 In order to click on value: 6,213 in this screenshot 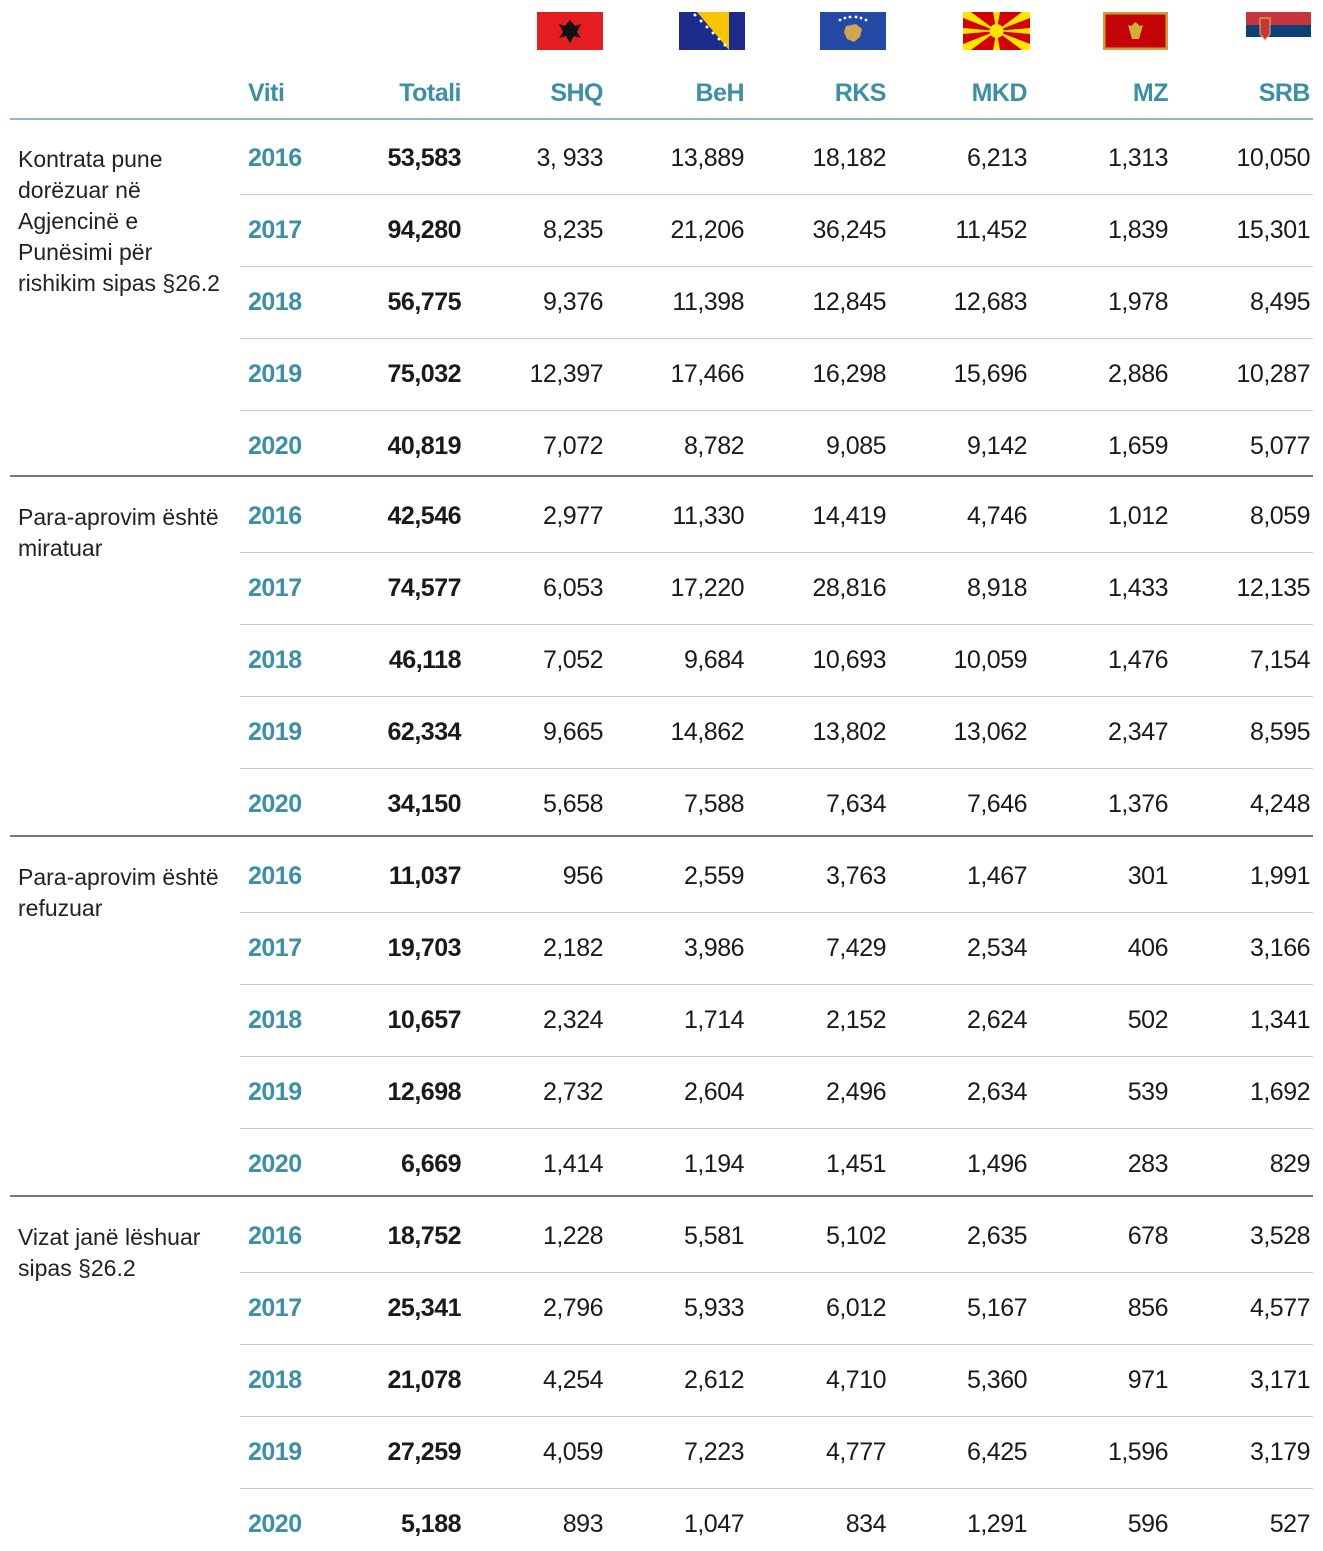, I will do `click(997, 158)`.